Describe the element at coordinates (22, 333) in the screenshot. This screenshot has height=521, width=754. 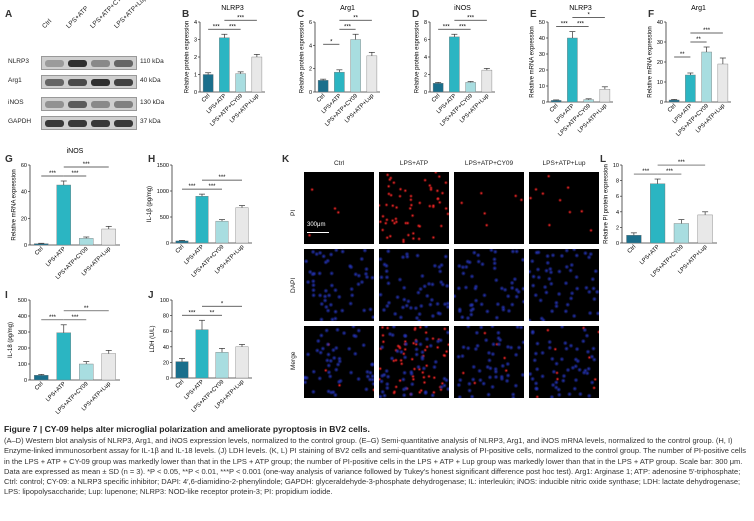
I see `y-tick-label: 300` at that location.